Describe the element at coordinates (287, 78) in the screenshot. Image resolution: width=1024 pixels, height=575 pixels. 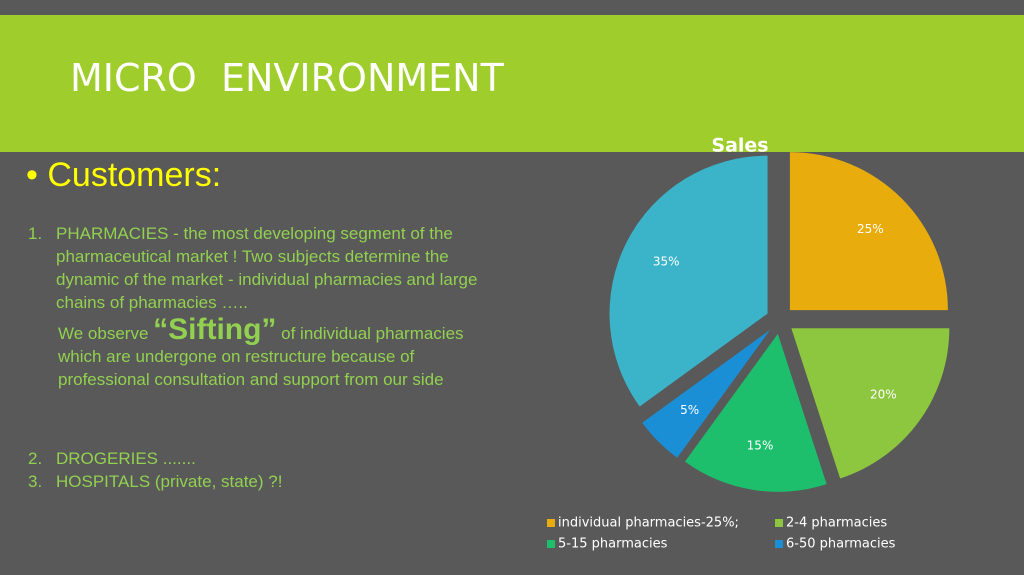
I see `slide-title: MICRO ENVIRONMENT` at that location.